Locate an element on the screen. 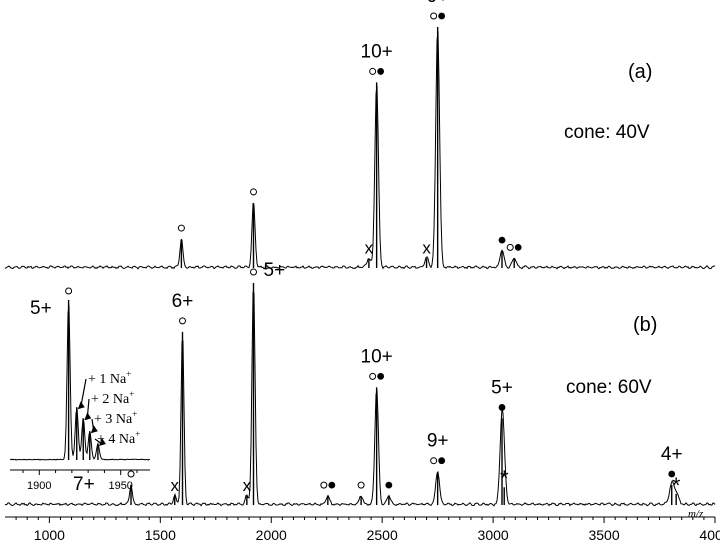  x-axis-tick-label: 2500 is located at coordinates (382, 535).